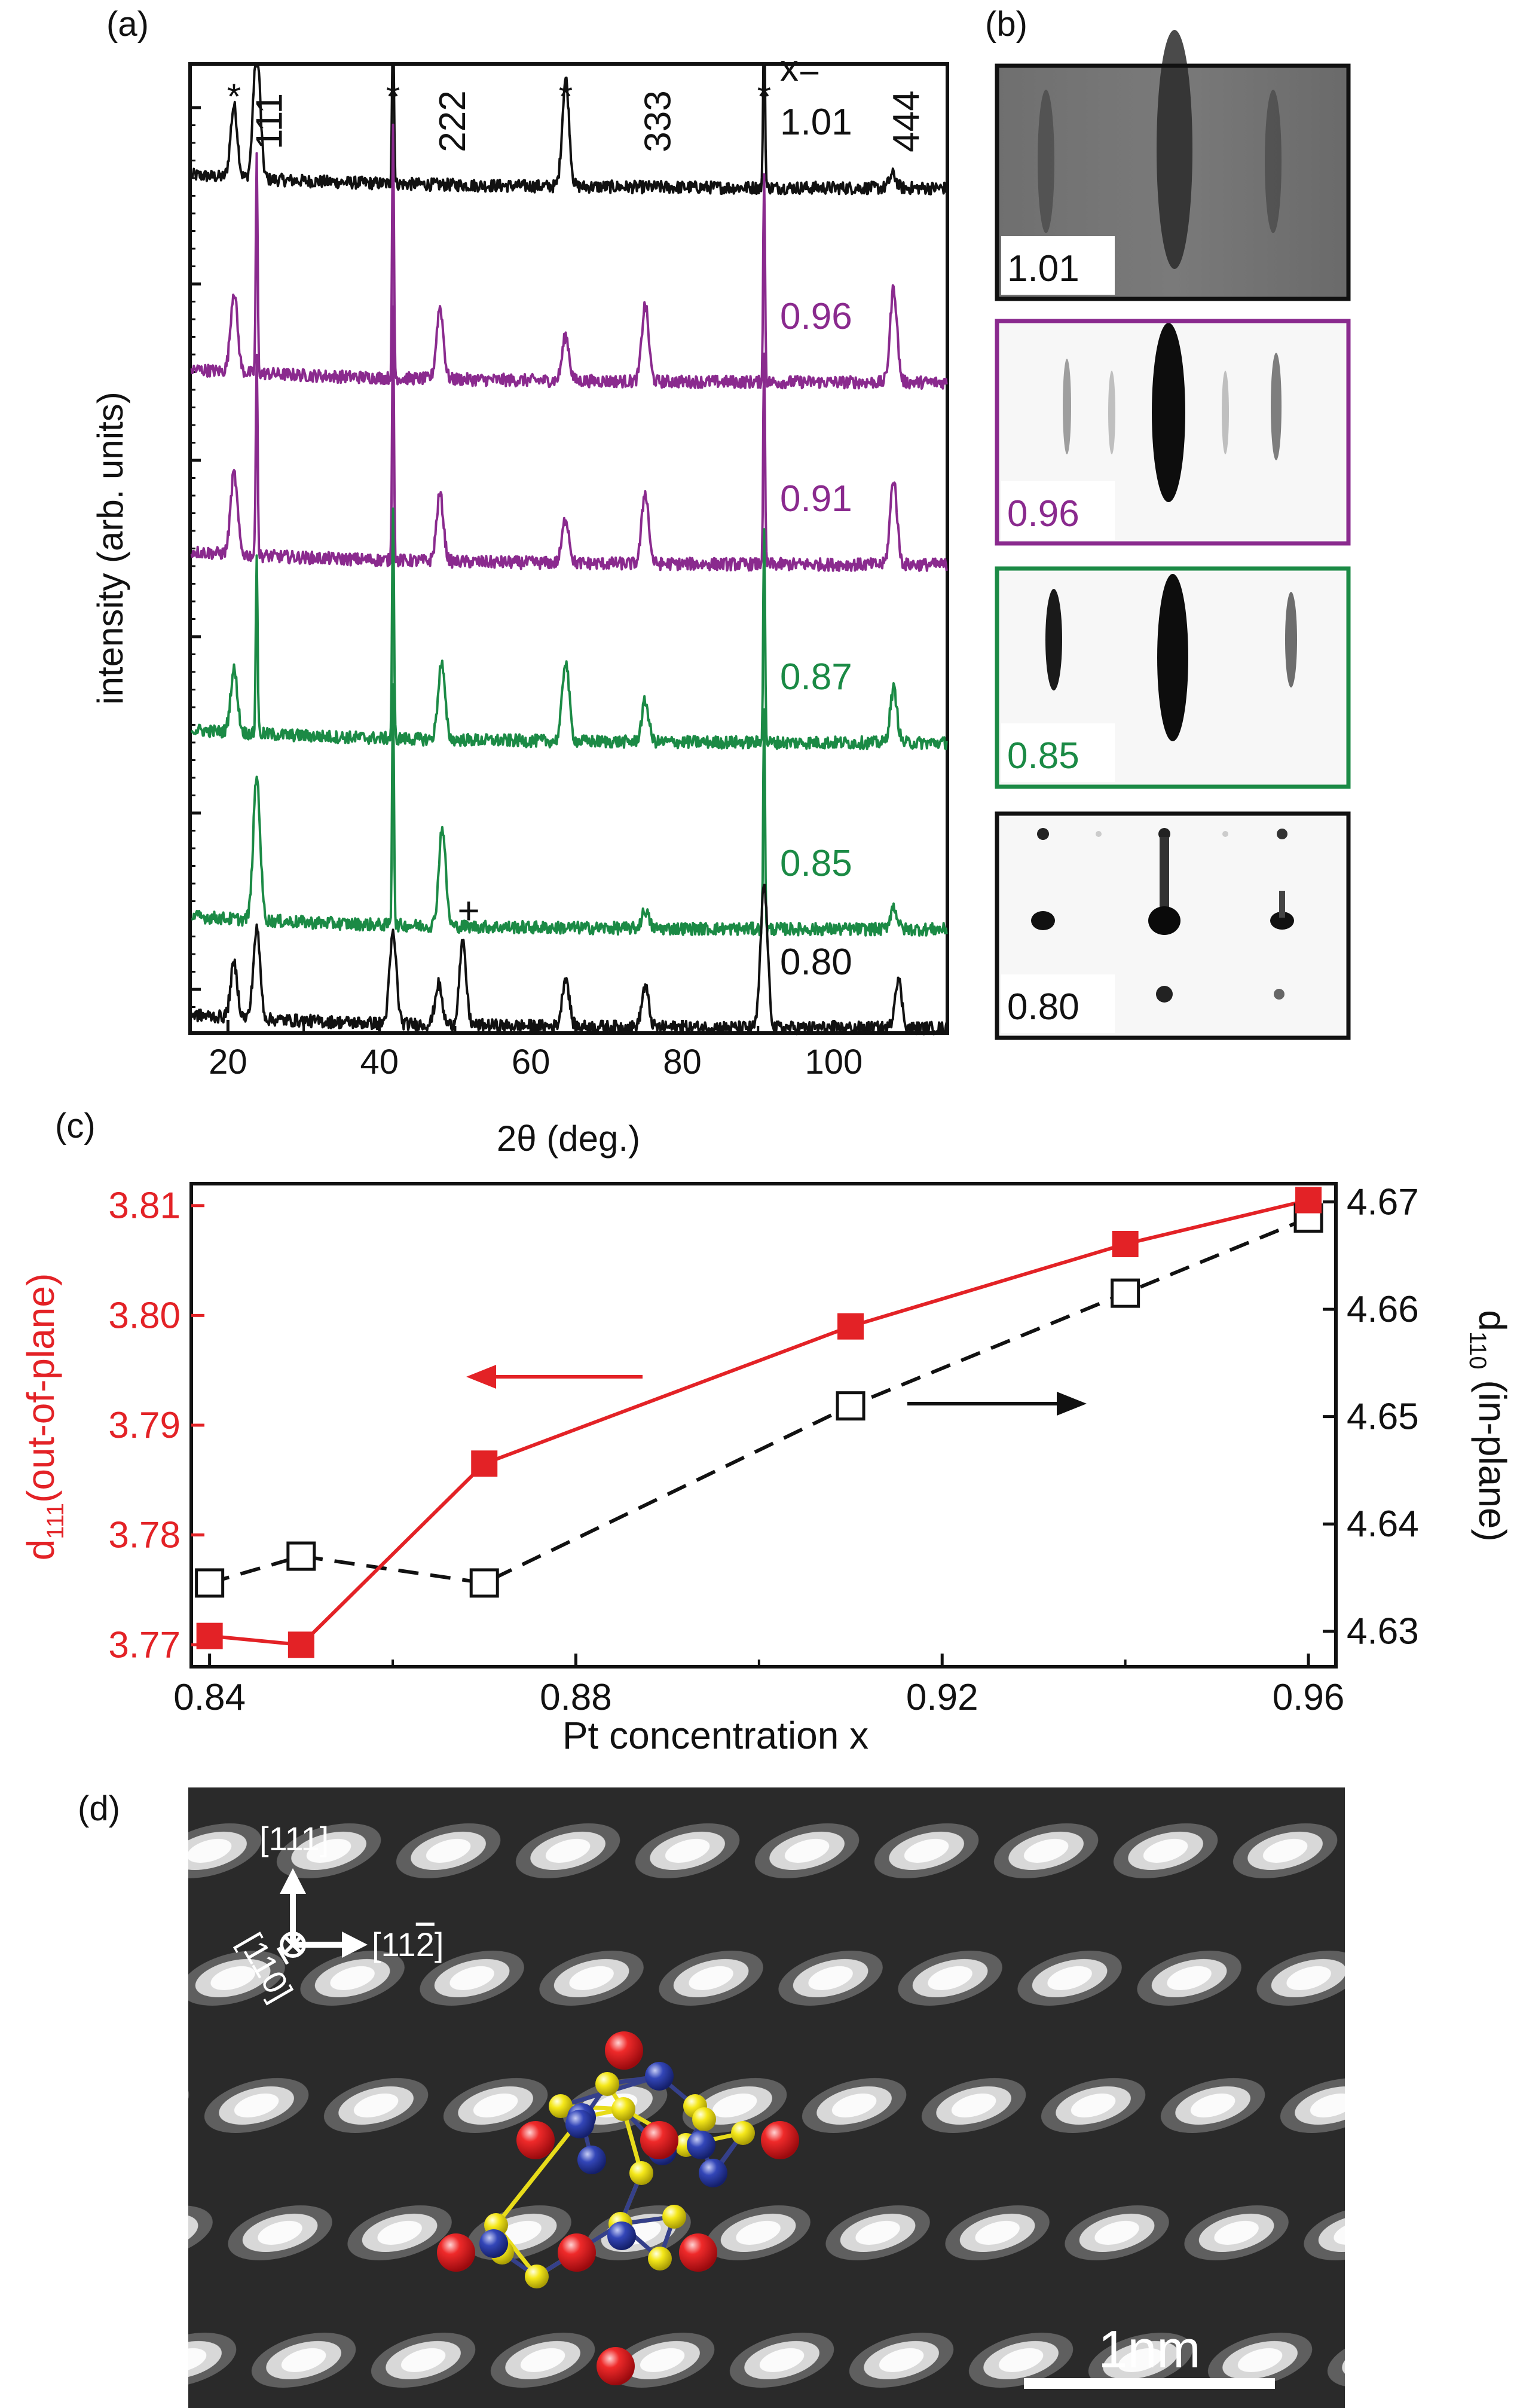 This screenshot has width=1520, height=2408. Describe the element at coordinates (127, 25) in the screenshot. I see `panel-a-label: (a)` at that location.